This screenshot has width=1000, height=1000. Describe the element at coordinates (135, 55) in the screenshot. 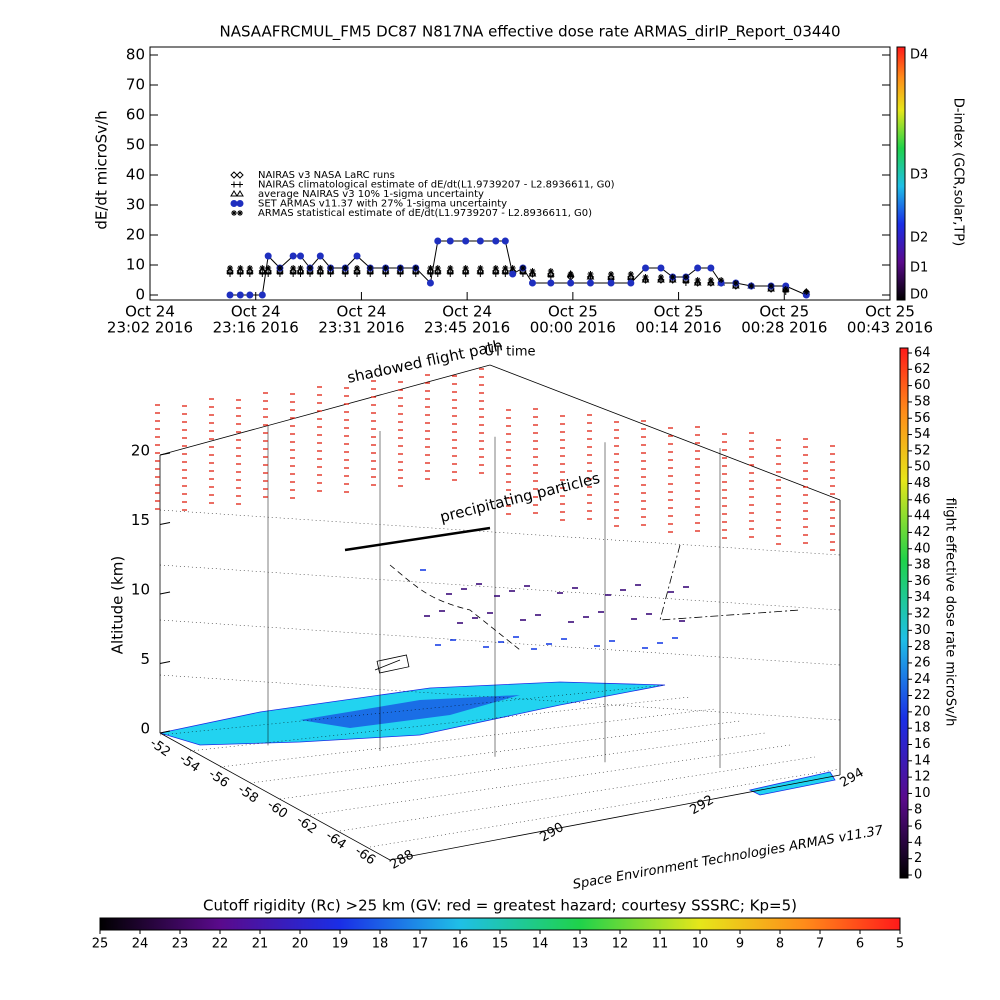

I see `y-tick-label: 80` at that location.